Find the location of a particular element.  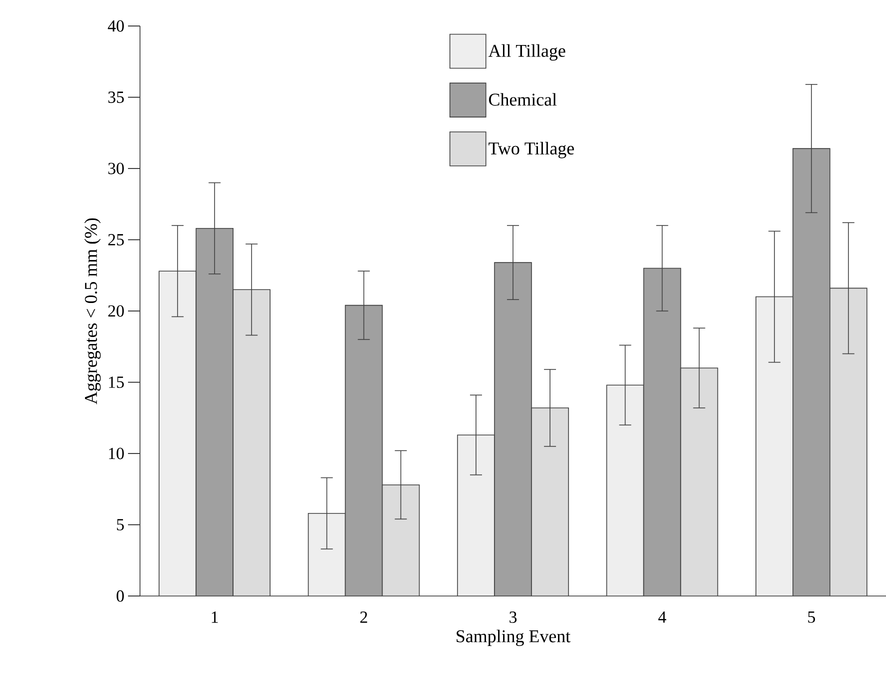

legend-label: Chemical is located at coordinates (523, 99).